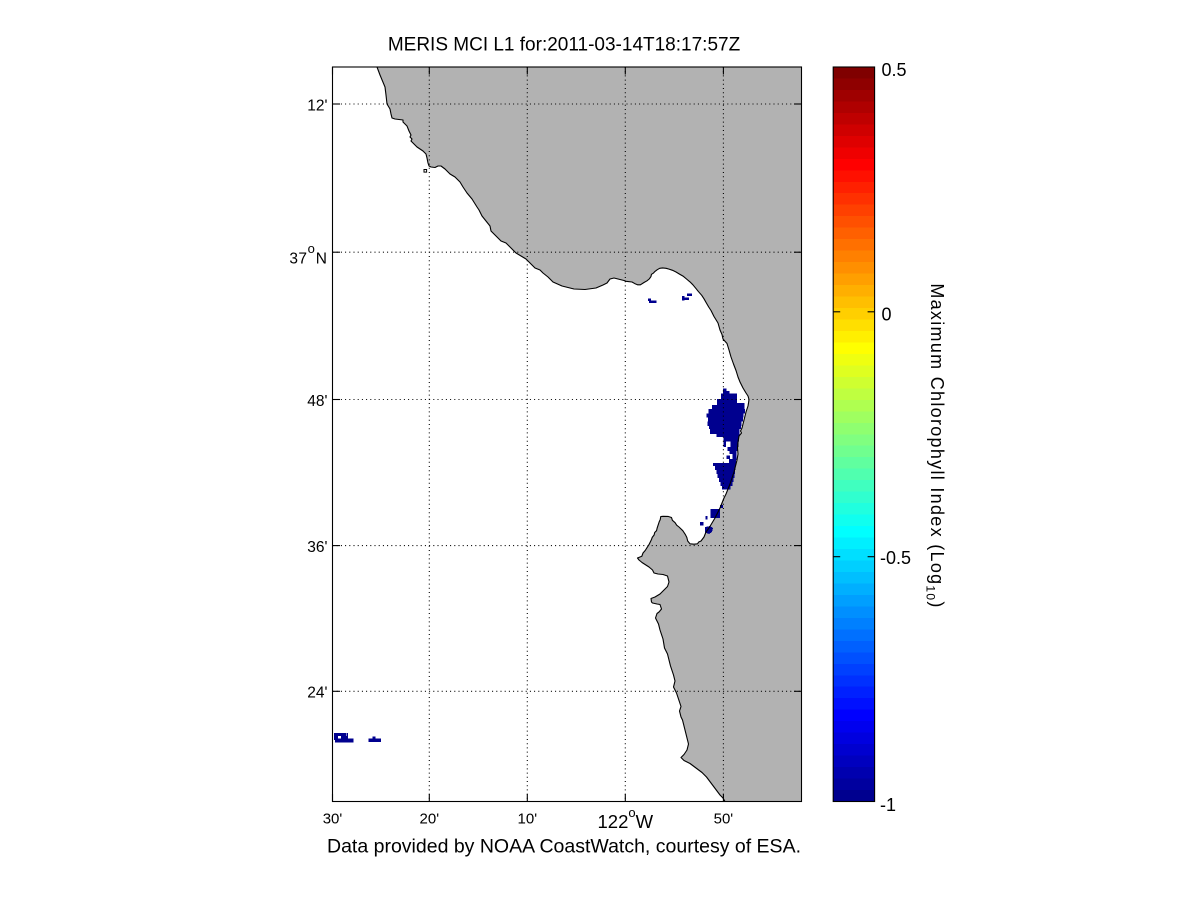  Describe the element at coordinates (894, 70) in the screenshot. I see `svg-text: 0.5` at that location.